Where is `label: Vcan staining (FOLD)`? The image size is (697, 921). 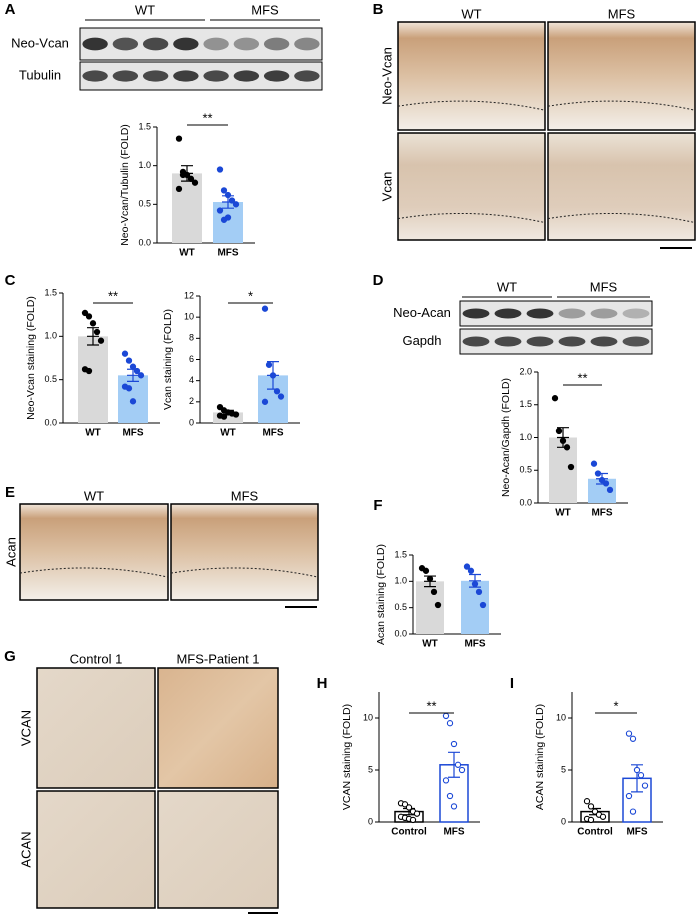 label: Vcan staining (FOLD) is located at coordinates (168, 359).